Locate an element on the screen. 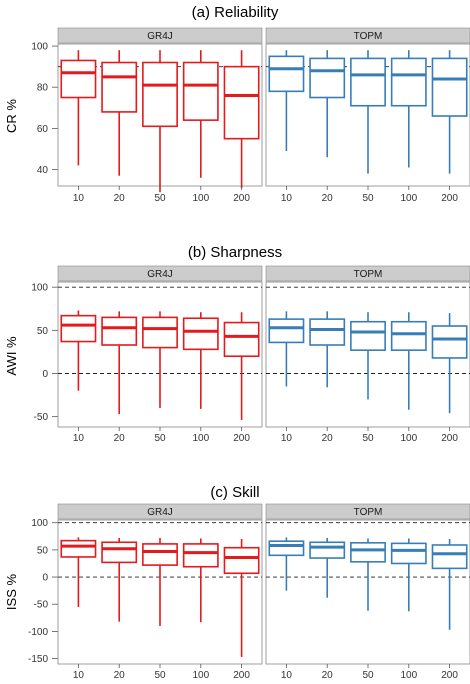  chart-title: (c) Skill is located at coordinates (234, 492).